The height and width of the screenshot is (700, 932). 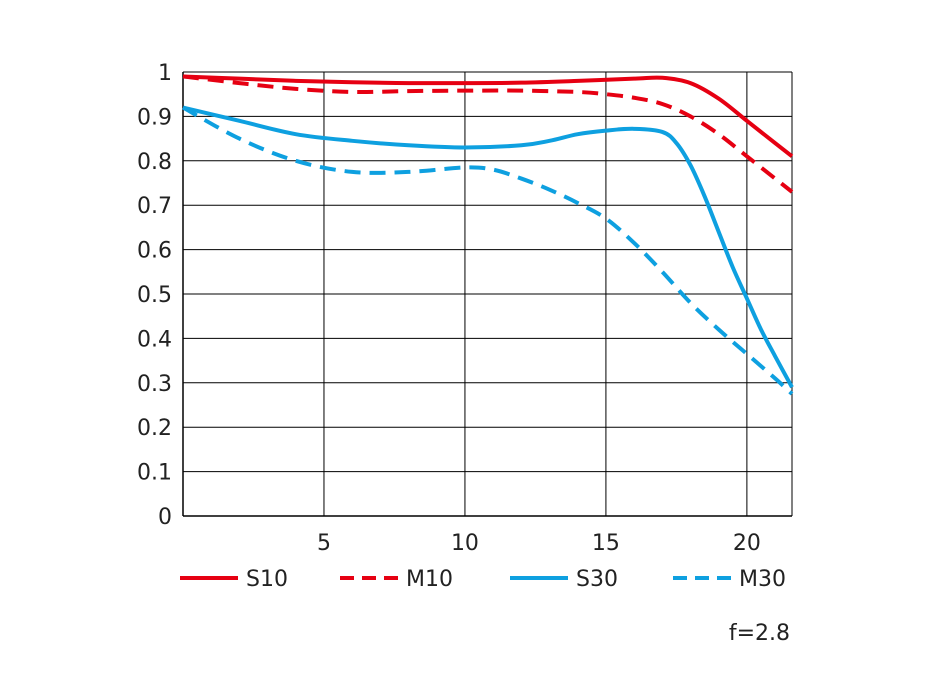 I want to click on y-tick-labels: 0 0.1 0.2 0.3 0.4 0.5 0.6 0.7 0.8 0.9 1, so click(x=154, y=295).